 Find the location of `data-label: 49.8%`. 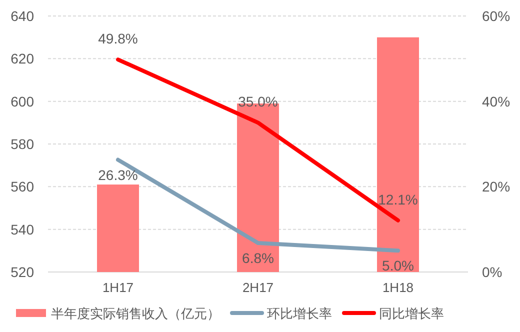

data-label: 49.8% is located at coordinates (118, 38).